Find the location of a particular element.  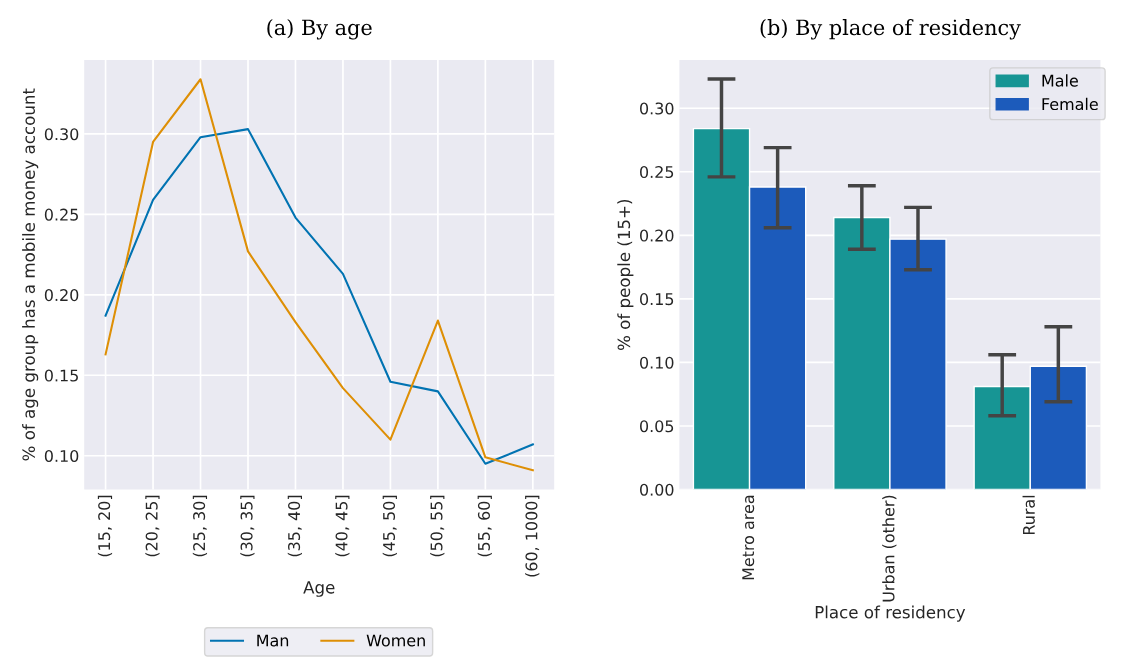

legend-label: Man is located at coordinates (273, 640).